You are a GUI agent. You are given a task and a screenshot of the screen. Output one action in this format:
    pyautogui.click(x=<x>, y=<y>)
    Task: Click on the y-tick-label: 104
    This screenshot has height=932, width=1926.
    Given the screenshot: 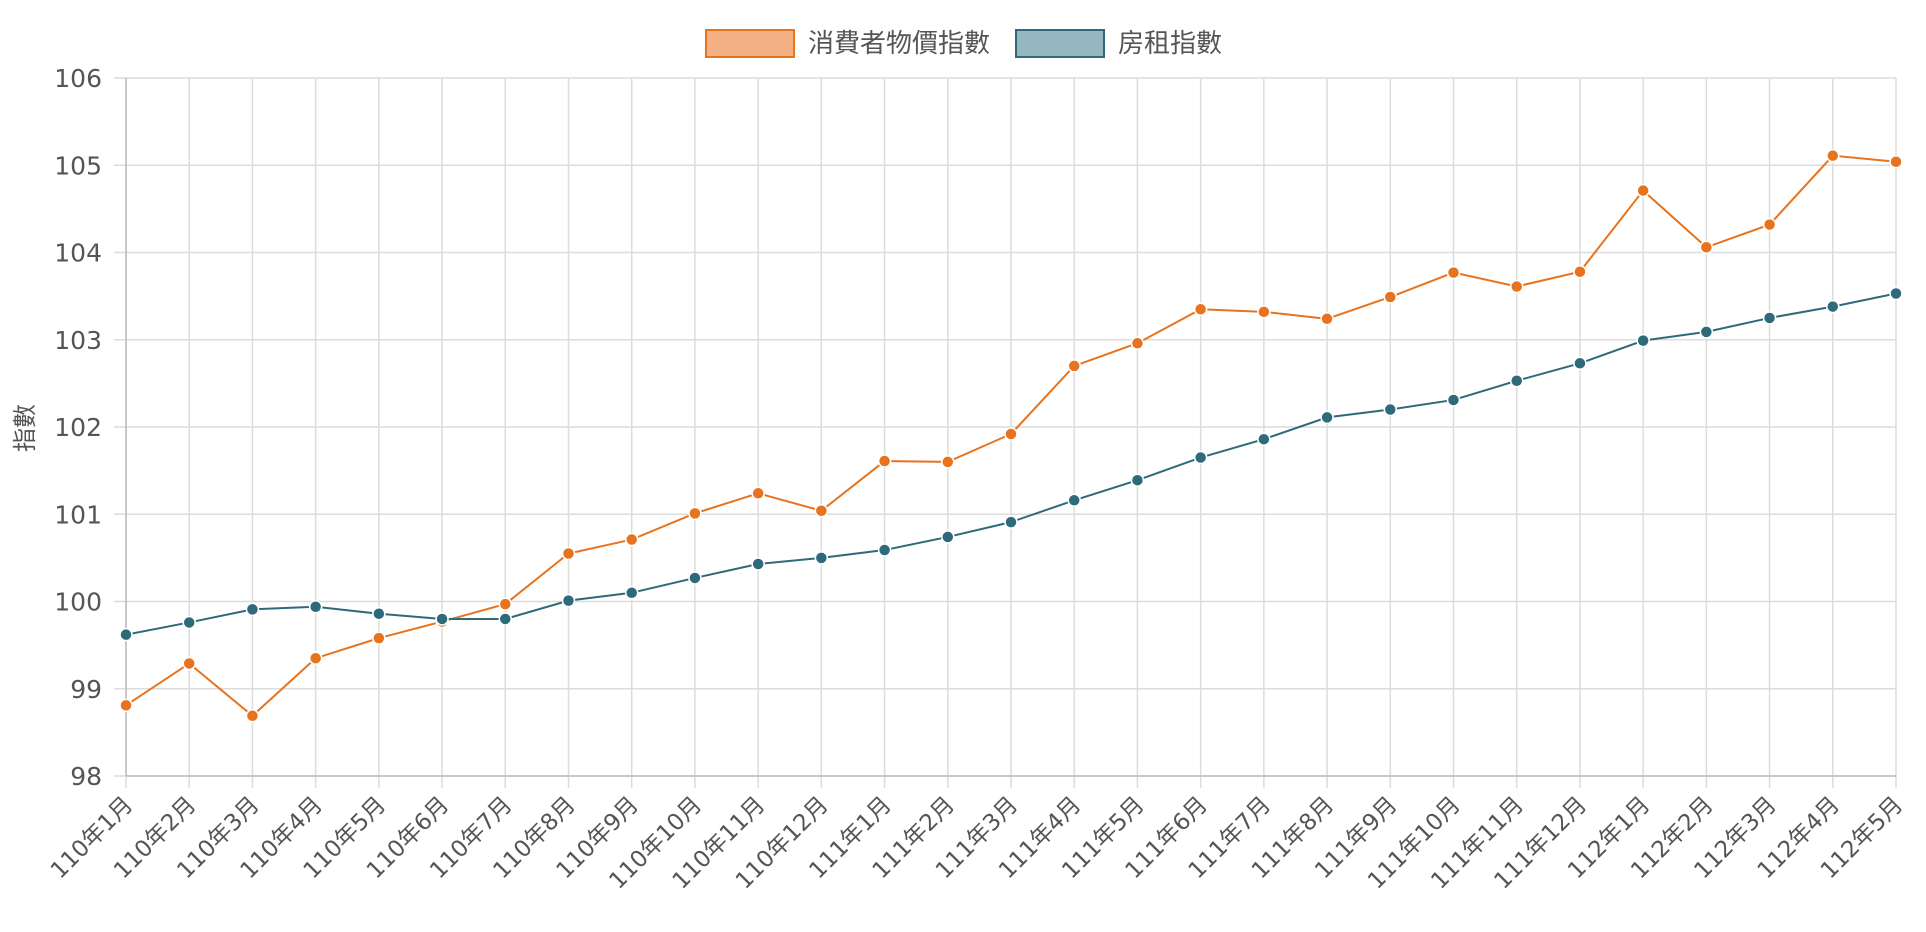 What is the action you would take?
    pyautogui.click(x=78, y=253)
    